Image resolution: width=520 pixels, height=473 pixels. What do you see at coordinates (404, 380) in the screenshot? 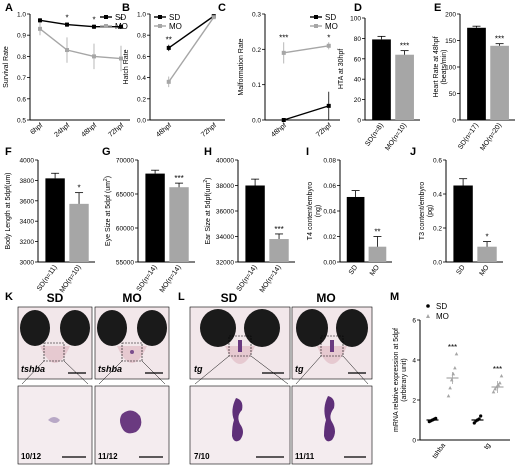
I see `y-axis-label2-m: (arbitrary unit)` at bounding box center [404, 380].